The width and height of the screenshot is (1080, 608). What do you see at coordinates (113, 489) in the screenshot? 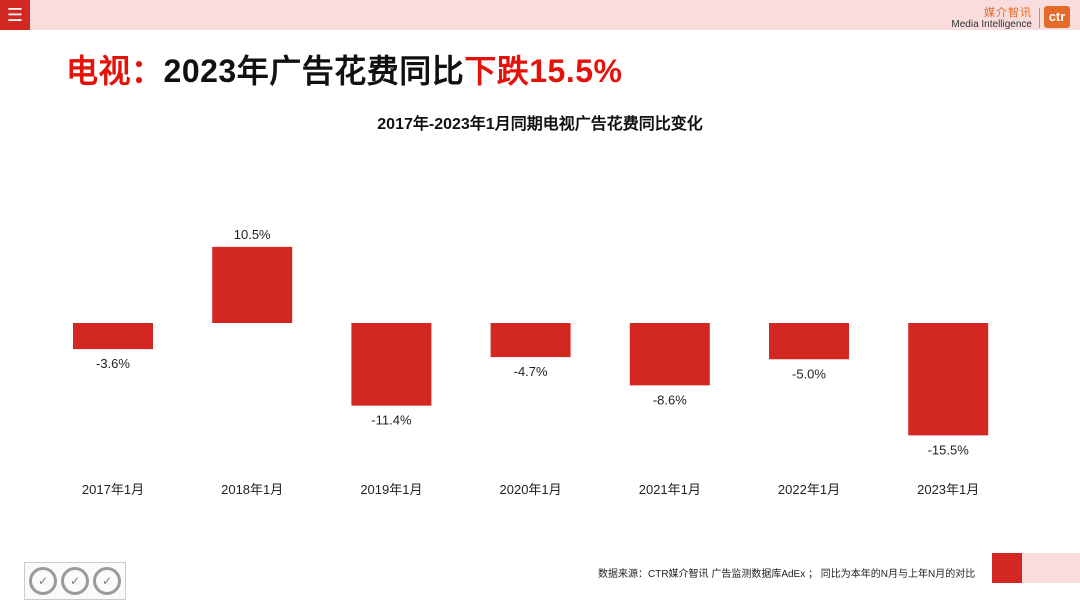
I see `category-label: 2017年1月` at bounding box center [113, 489].